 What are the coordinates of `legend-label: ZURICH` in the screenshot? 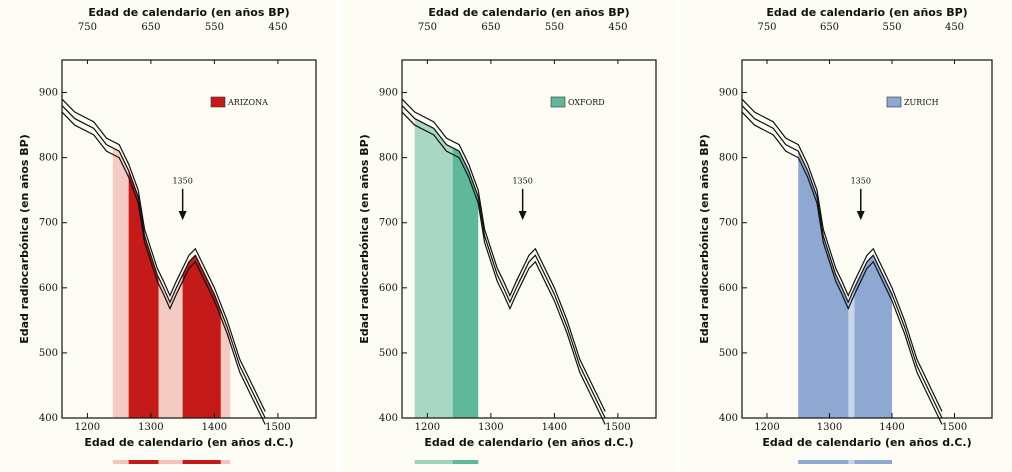 It's located at (921, 102).